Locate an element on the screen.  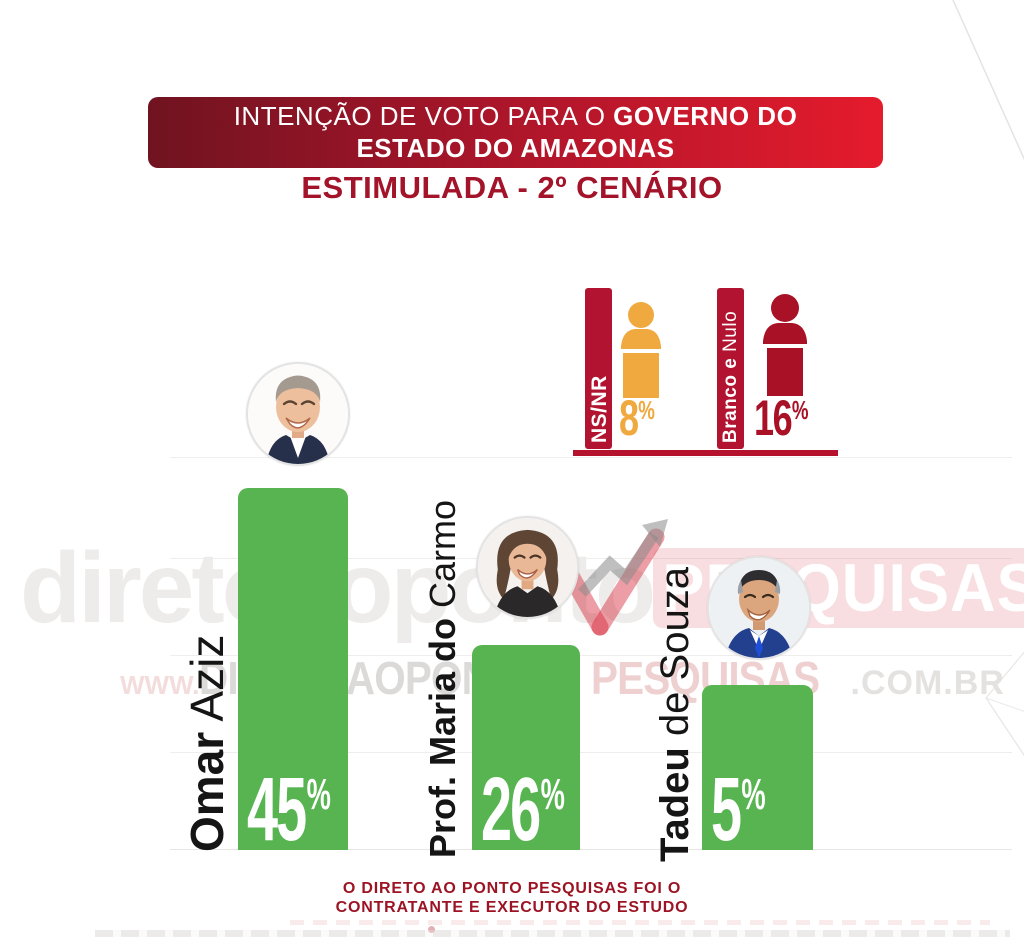
disclaimer-line2: CONTRATANTE E EXECUTOR DO ESTUDO is located at coordinates (512, 908).